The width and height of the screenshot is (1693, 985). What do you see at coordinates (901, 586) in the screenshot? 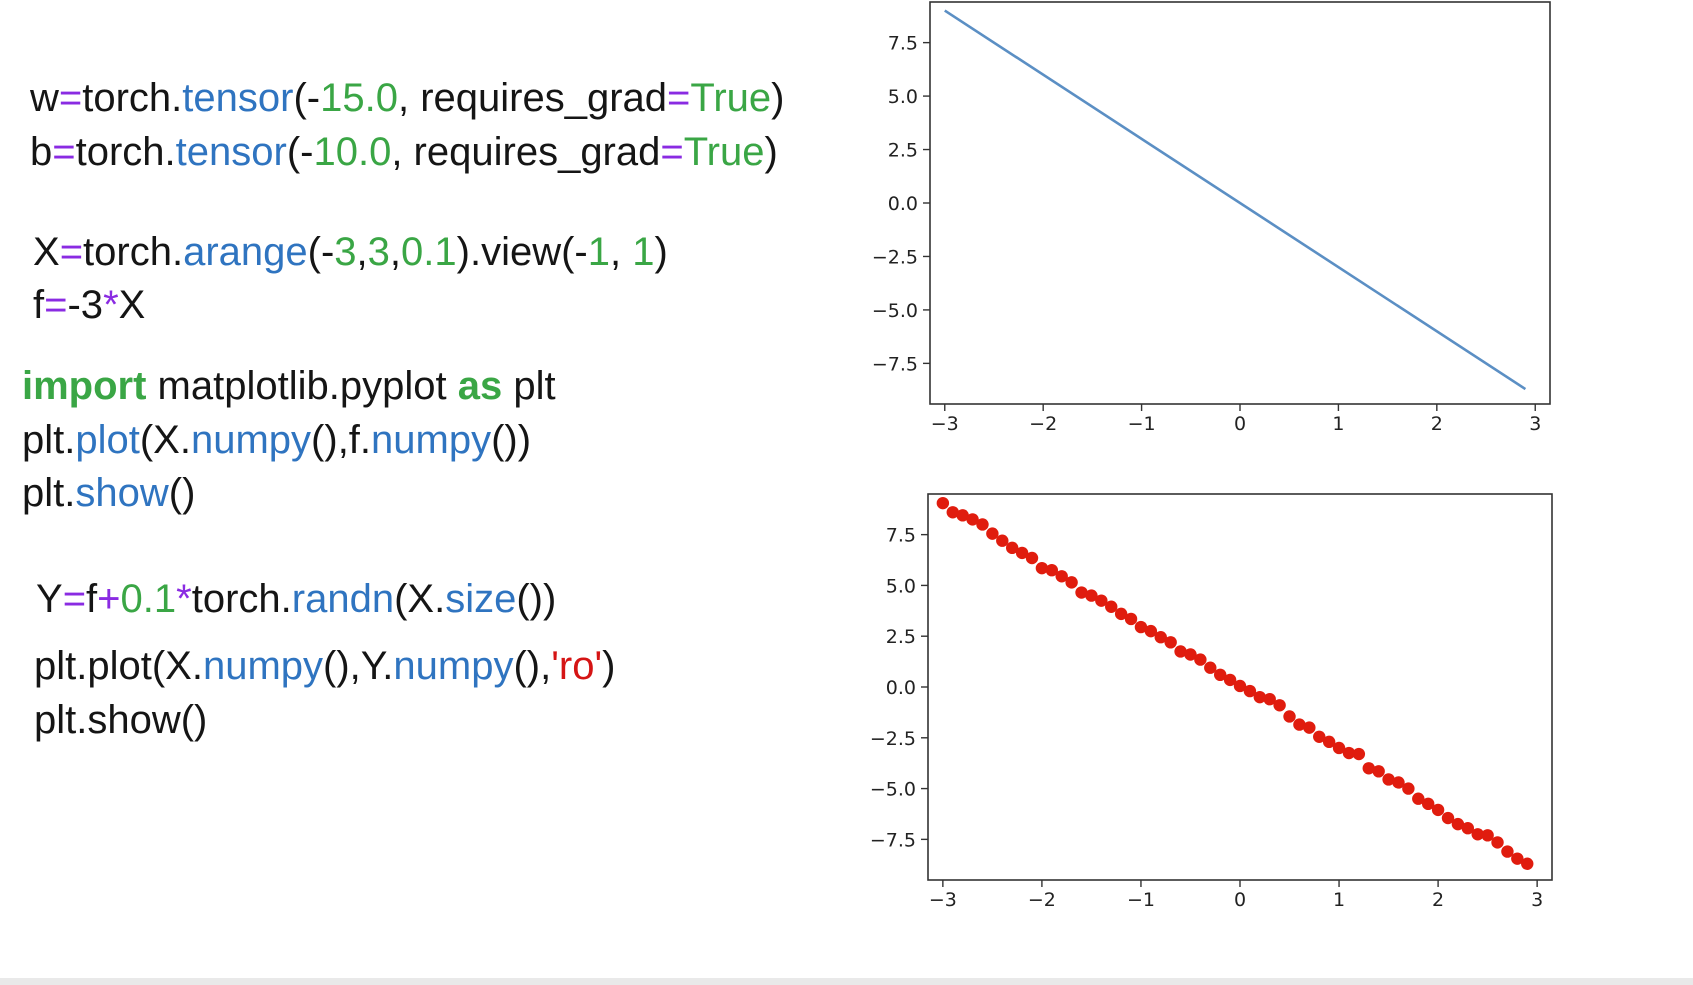
I see `y-tick-label: 5.0` at bounding box center [901, 586].